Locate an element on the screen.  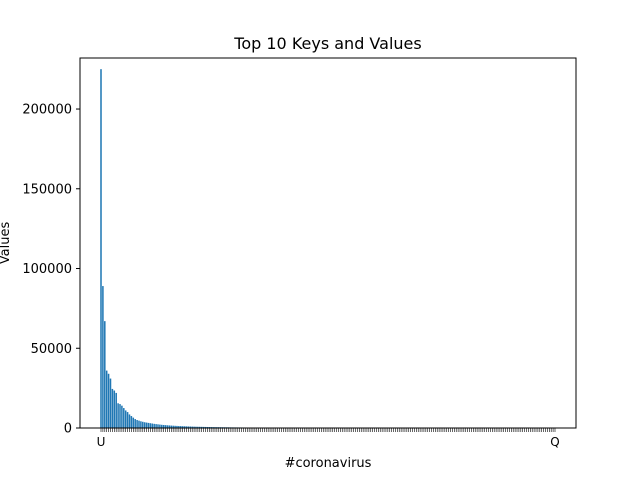
chart-title: Top 10 Keys and Values is located at coordinates (327, 43).